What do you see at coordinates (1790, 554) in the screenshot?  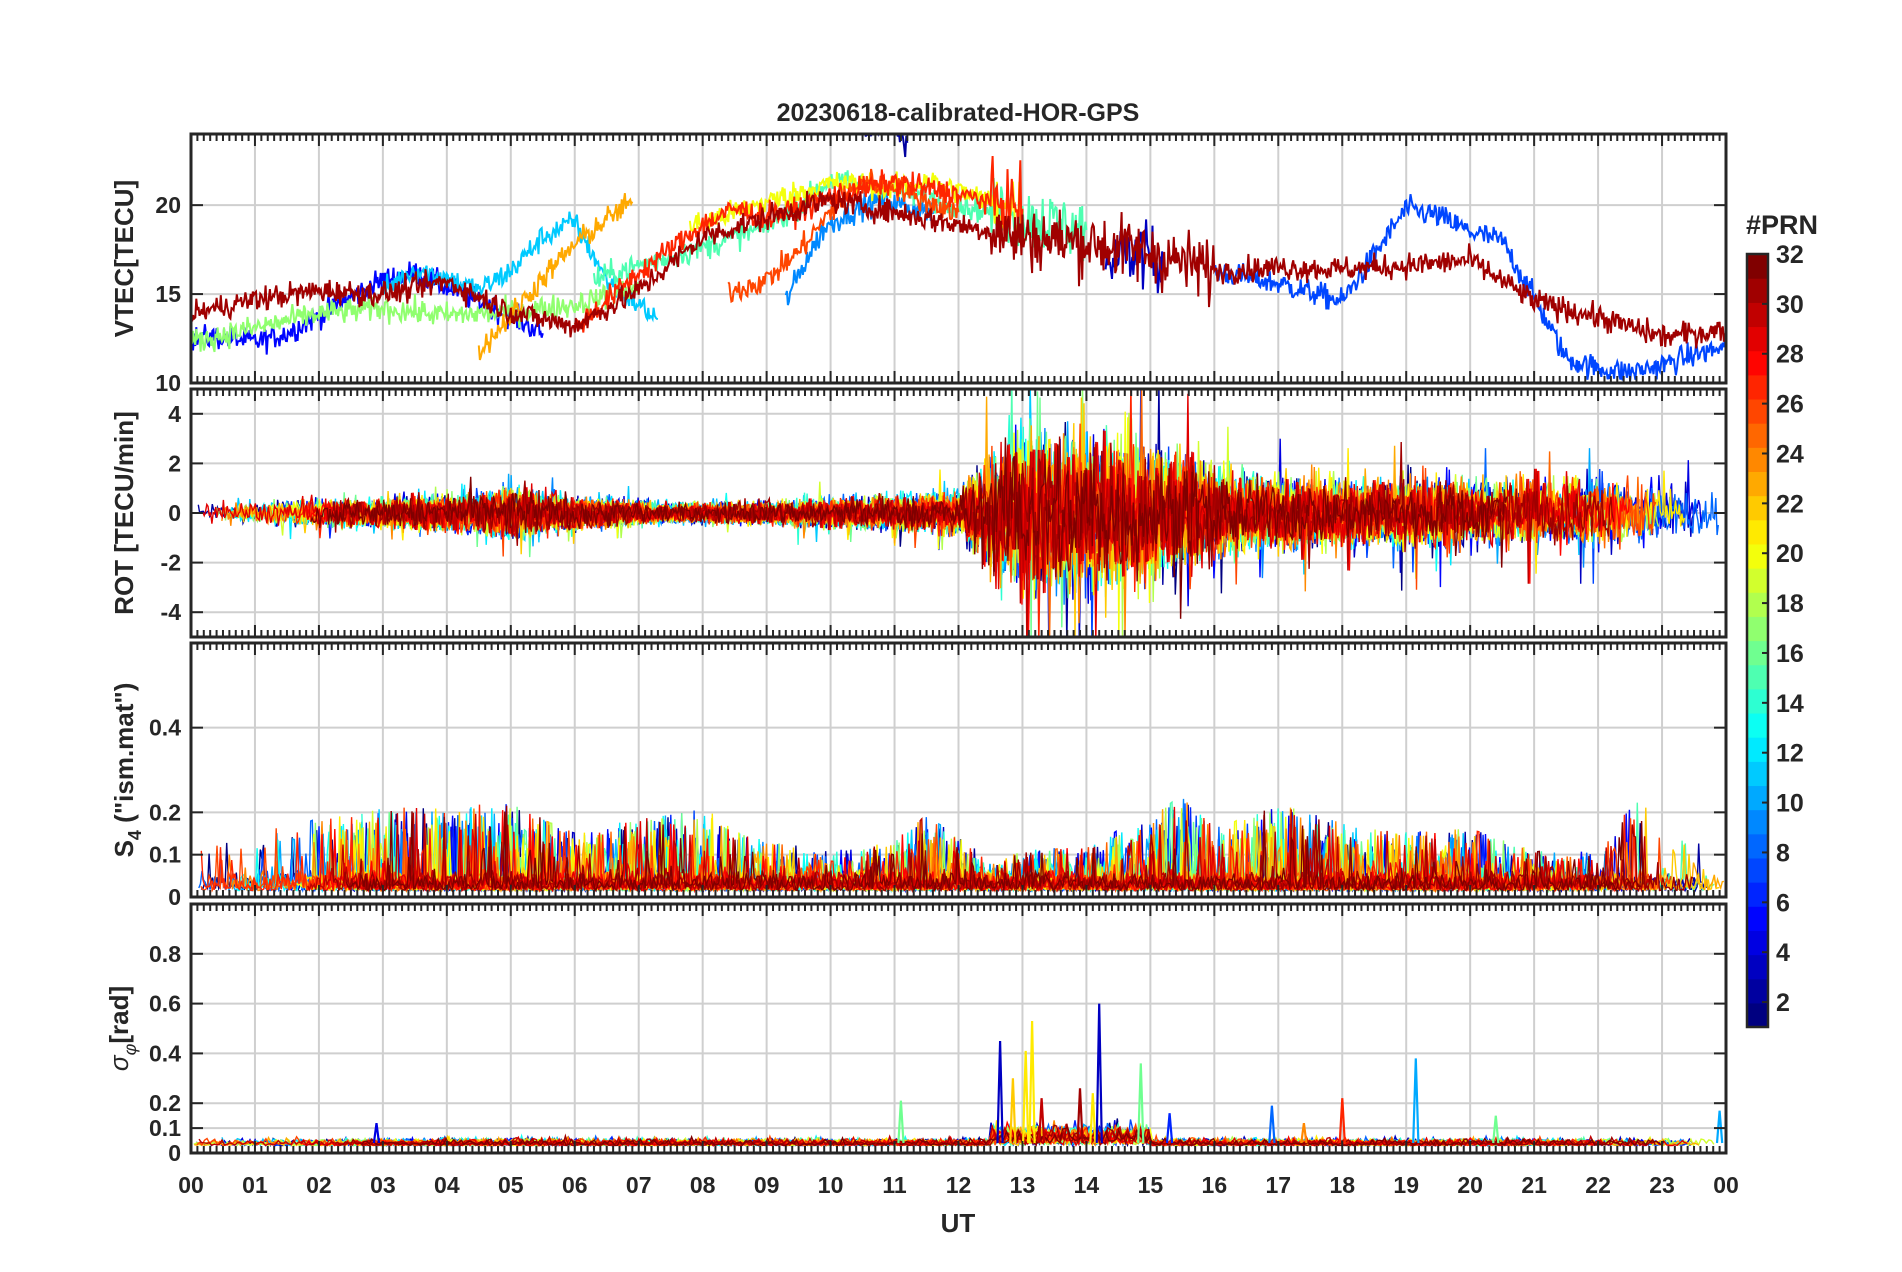 I see `colorbar-tick-label: 20` at bounding box center [1790, 554].